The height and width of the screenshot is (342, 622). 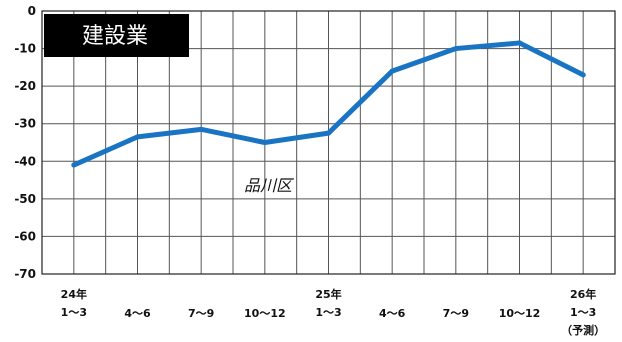 I want to click on title-box, so click(x=116, y=35).